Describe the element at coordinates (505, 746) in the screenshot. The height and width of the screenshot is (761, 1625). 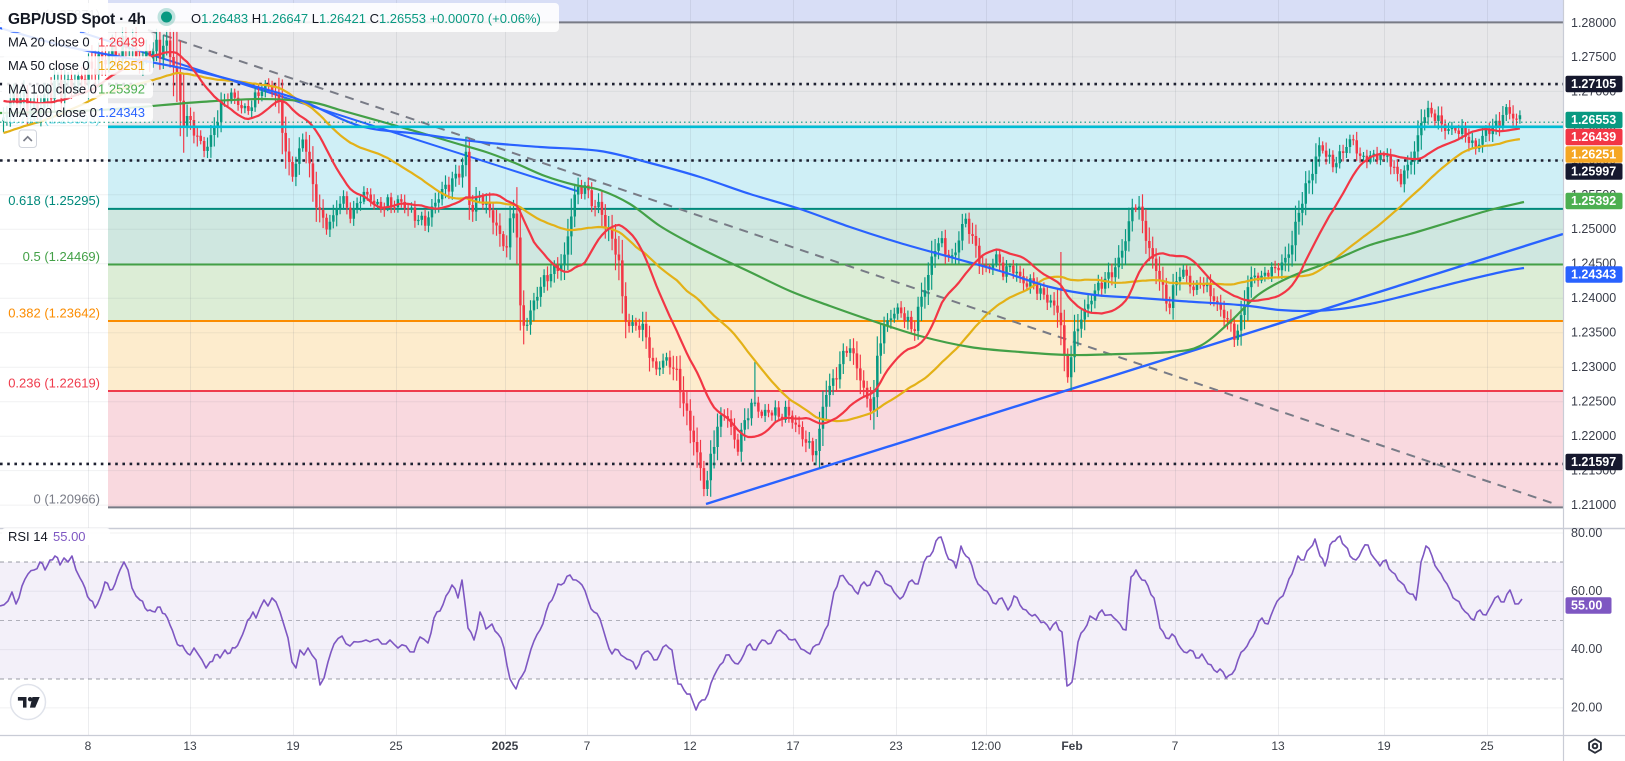
I see `svg-text: 2025` at that location.